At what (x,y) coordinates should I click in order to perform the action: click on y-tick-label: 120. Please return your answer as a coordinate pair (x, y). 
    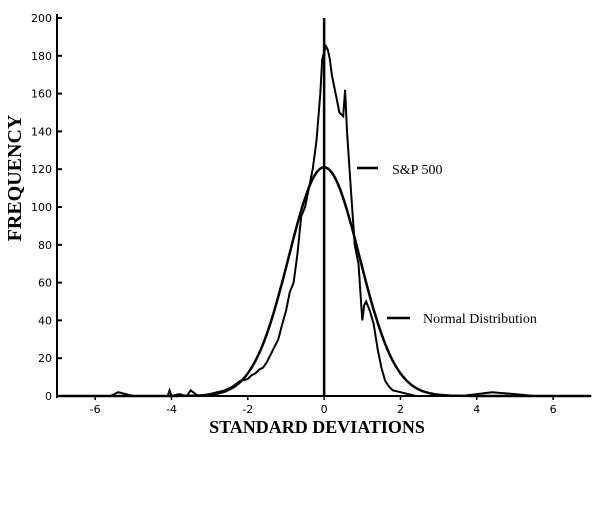
    Looking at the image, I should click on (41, 169).